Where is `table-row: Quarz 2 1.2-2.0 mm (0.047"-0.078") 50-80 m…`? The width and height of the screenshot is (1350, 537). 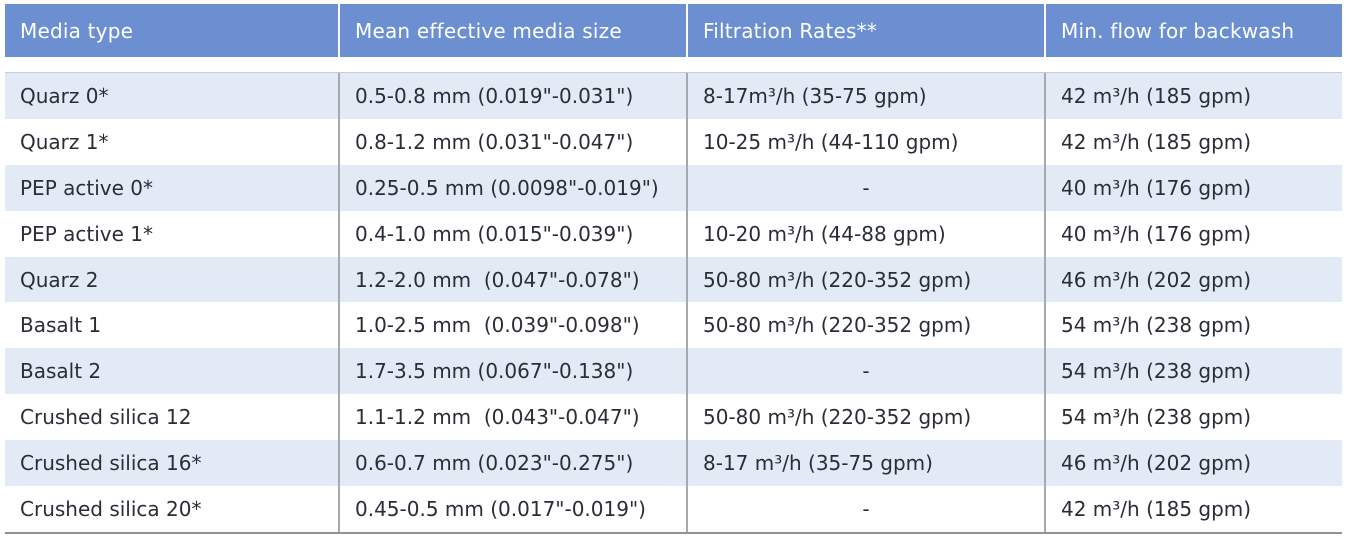
table-row: Quarz 2 1.2-2.0 mm (0.047"-0.078") 50-80 m… is located at coordinates (673, 279).